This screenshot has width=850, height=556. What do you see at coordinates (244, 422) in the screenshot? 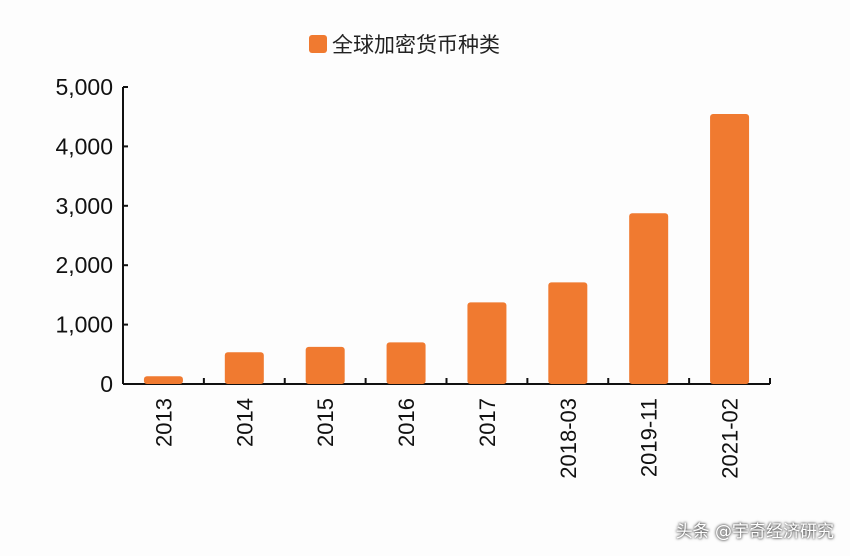
I see `x-tick-label: 2014` at bounding box center [244, 422].